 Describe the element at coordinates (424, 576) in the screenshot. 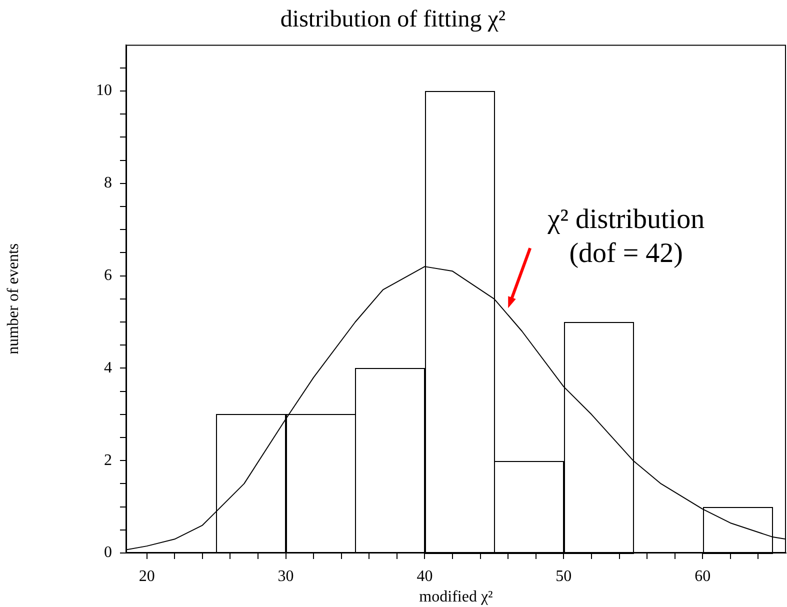

I see `x-tick-label: 40` at that location.